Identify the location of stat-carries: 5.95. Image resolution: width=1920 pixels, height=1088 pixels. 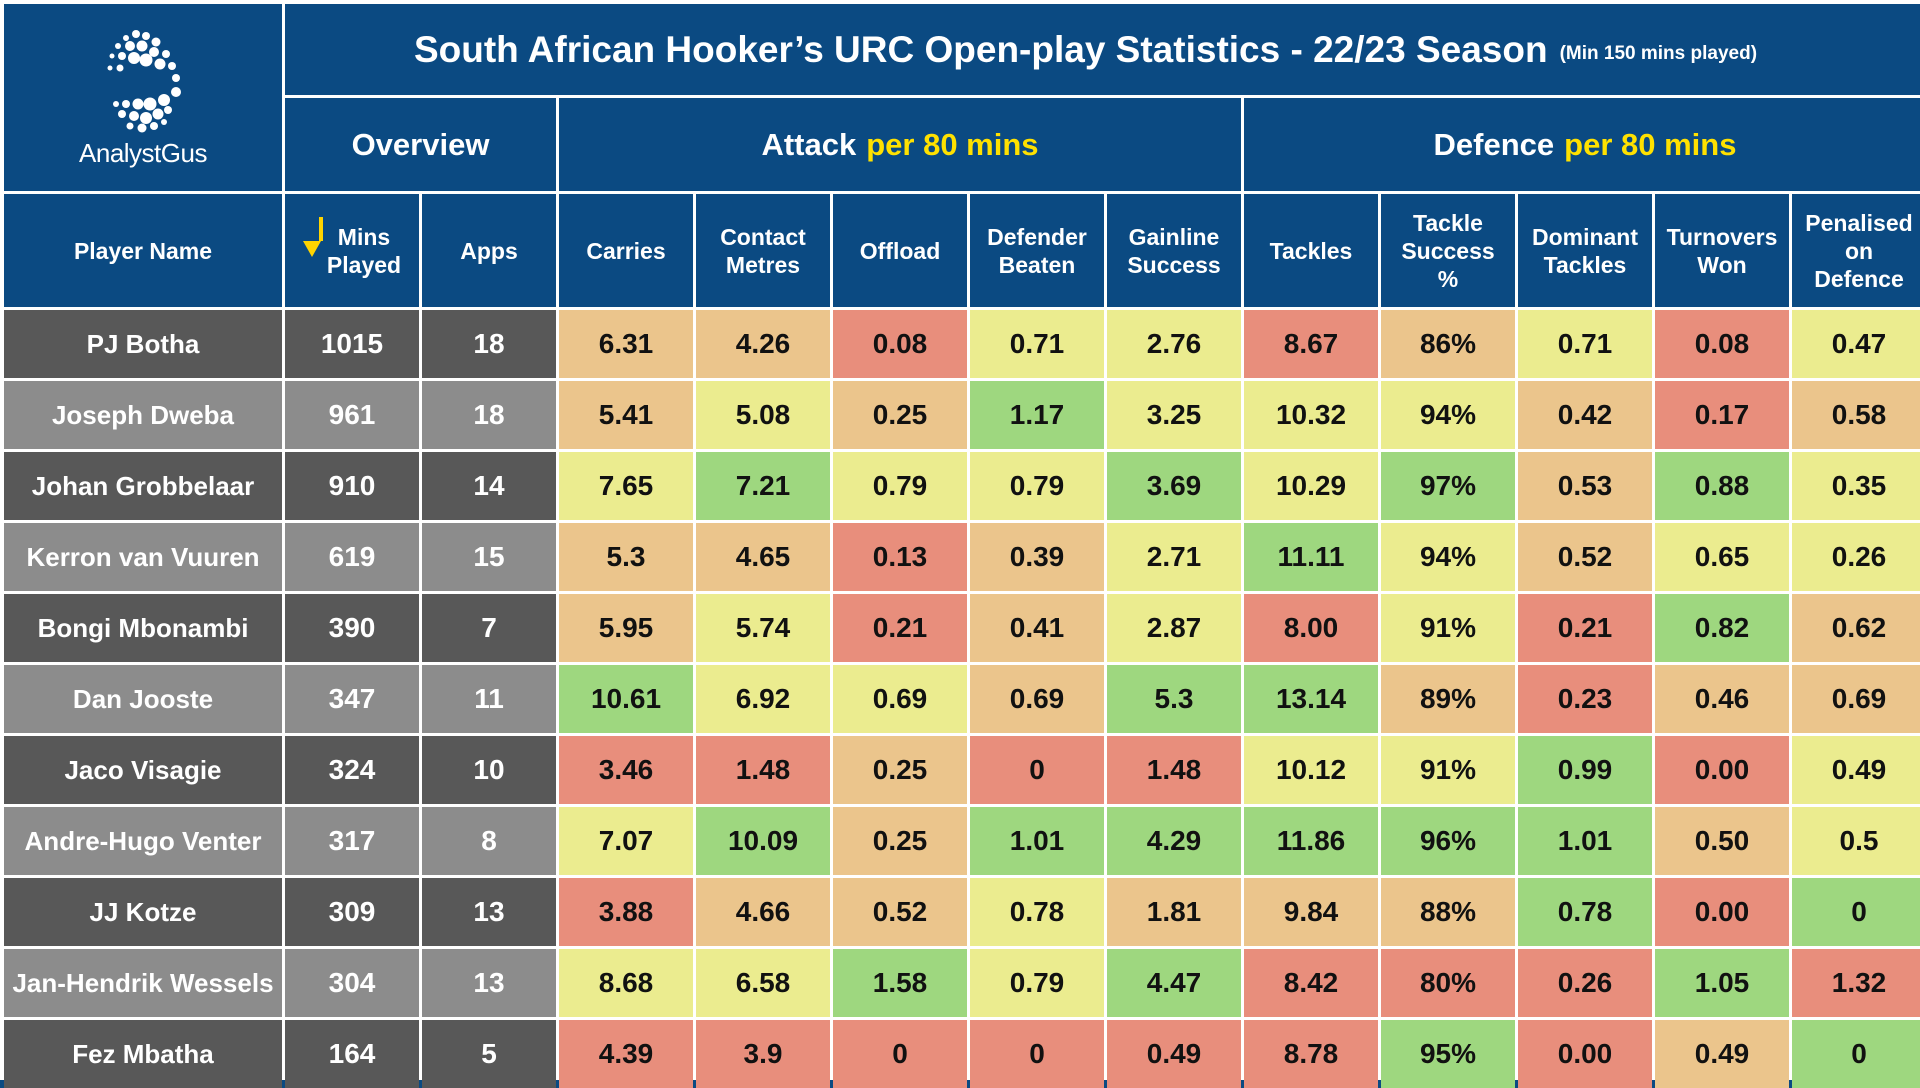
(626, 628).